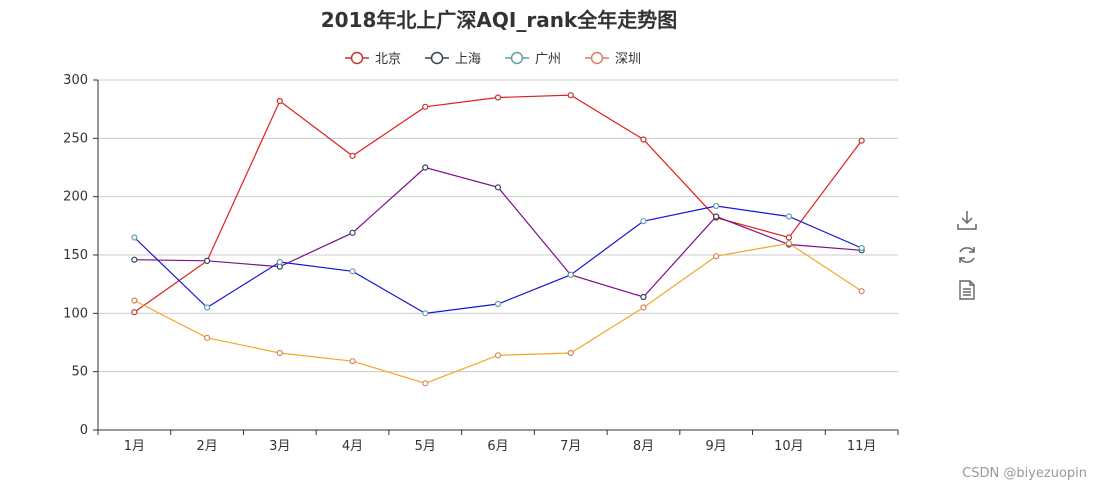 The height and width of the screenshot is (491, 1102). What do you see at coordinates (75, 255) in the screenshot?
I see `y-tick-label: 150` at bounding box center [75, 255].